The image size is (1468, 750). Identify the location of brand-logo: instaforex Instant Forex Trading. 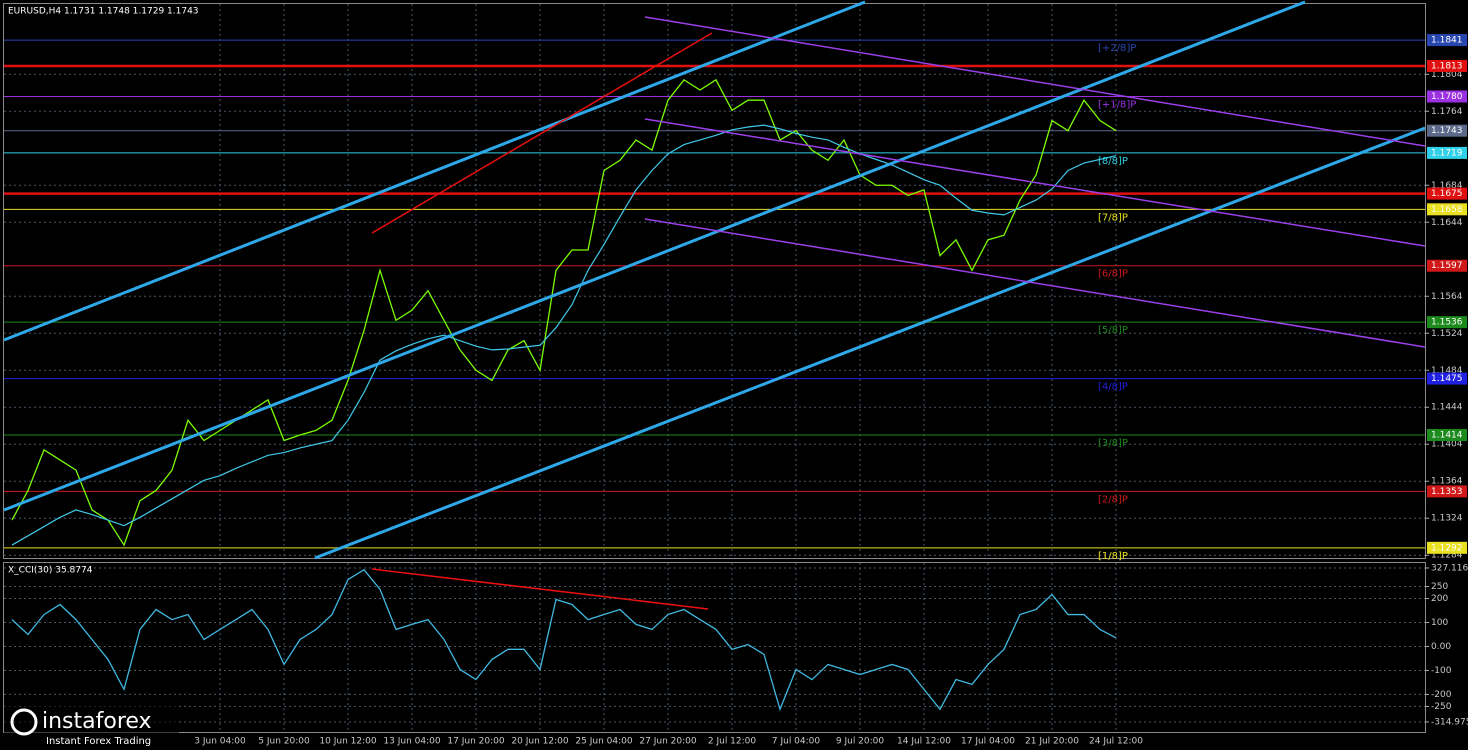
(91, 726).